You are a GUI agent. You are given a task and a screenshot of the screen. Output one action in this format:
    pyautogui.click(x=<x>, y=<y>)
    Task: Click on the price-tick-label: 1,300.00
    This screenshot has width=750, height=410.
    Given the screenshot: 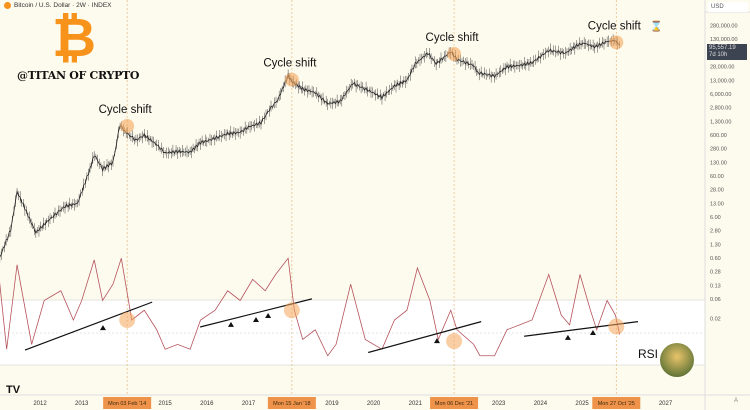 What is the action you would take?
    pyautogui.click(x=720, y=122)
    